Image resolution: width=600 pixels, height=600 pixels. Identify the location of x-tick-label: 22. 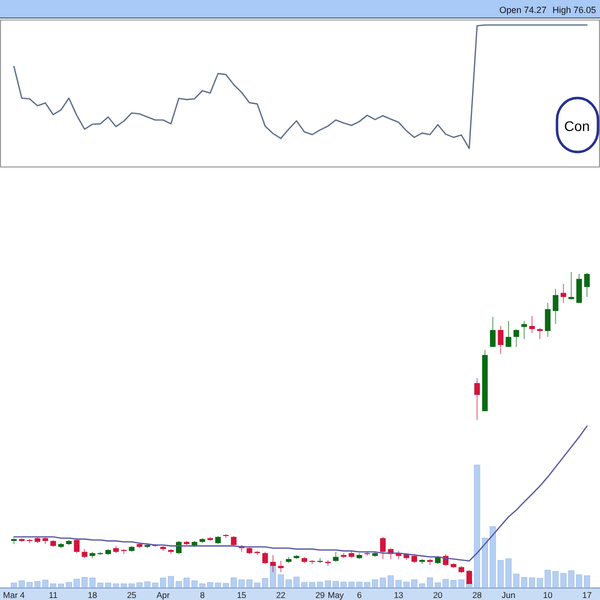
(281, 595).